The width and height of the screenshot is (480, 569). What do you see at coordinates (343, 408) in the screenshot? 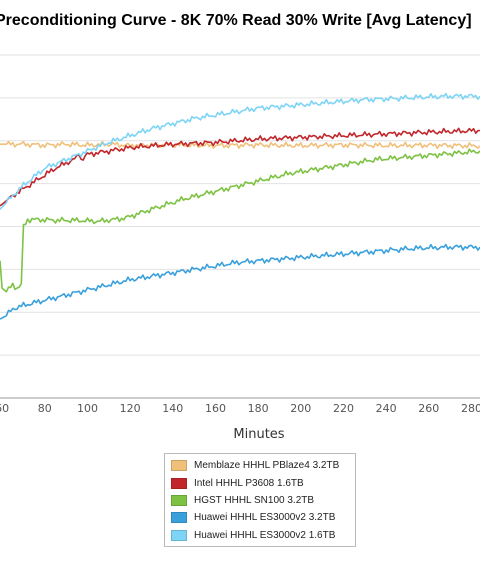
I see `x-tick-label: 220` at bounding box center [343, 408].